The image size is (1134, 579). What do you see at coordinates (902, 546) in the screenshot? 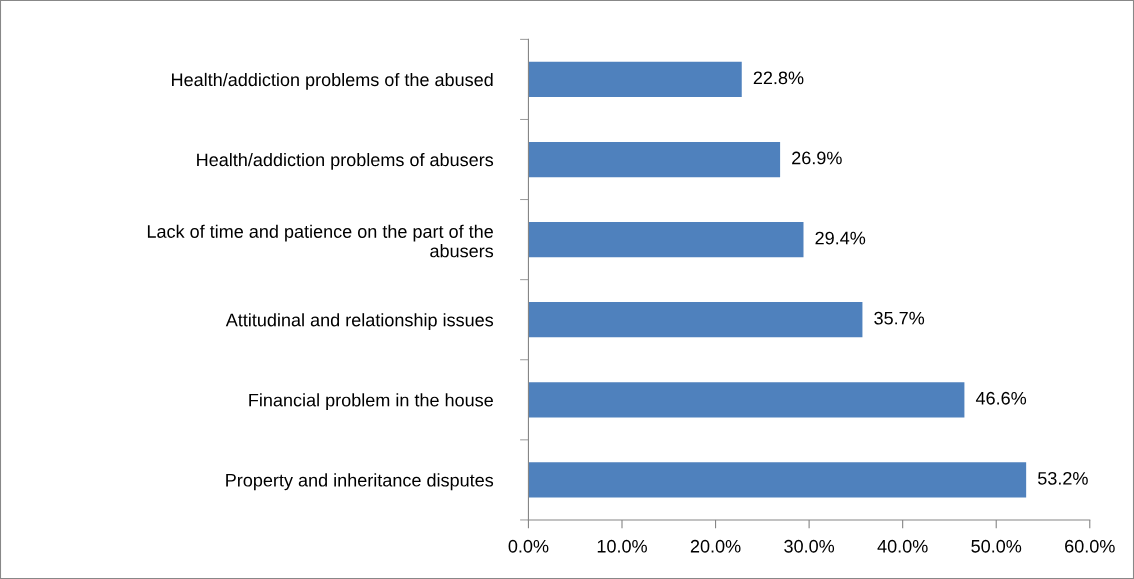
I see `x-tick-label: 40.0%` at bounding box center [902, 546].